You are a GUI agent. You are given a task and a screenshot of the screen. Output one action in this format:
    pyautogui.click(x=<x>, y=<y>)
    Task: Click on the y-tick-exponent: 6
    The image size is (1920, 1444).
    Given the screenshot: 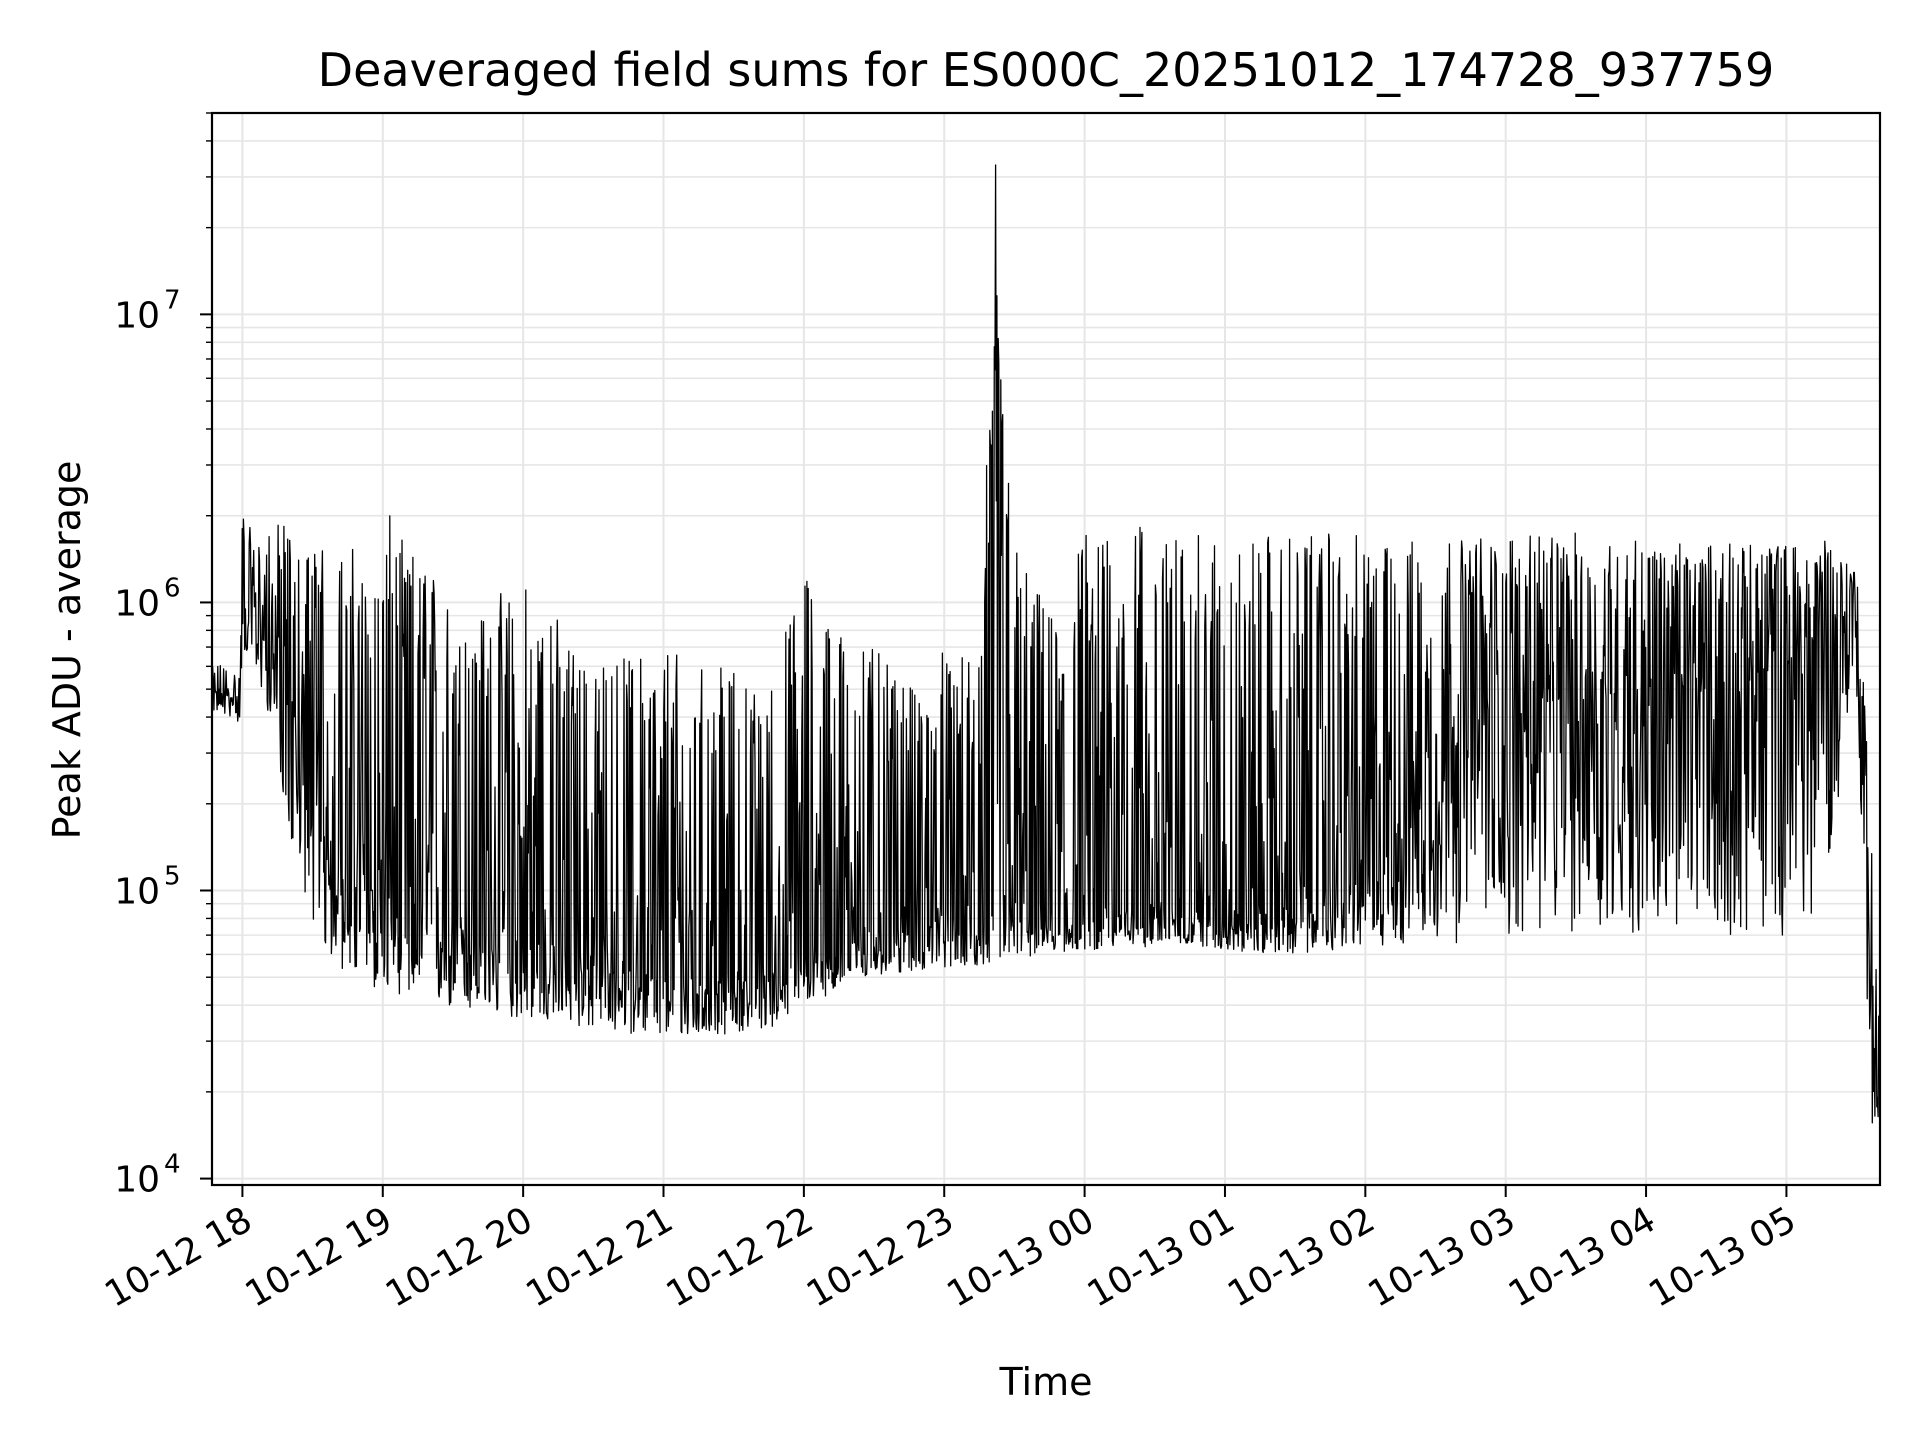 What is the action you would take?
    pyautogui.click(x=172, y=588)
    